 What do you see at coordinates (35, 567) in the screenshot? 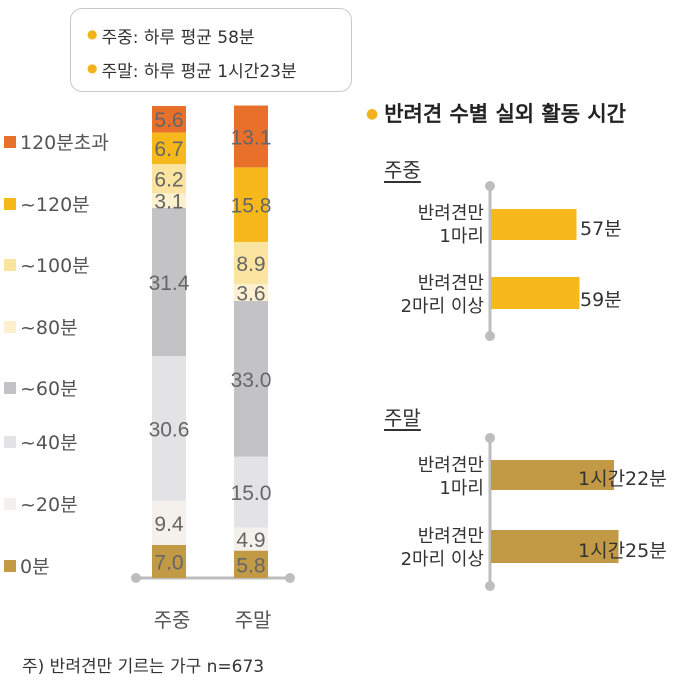
I see `legend-label: 0분` at bounding box center [35, 567].